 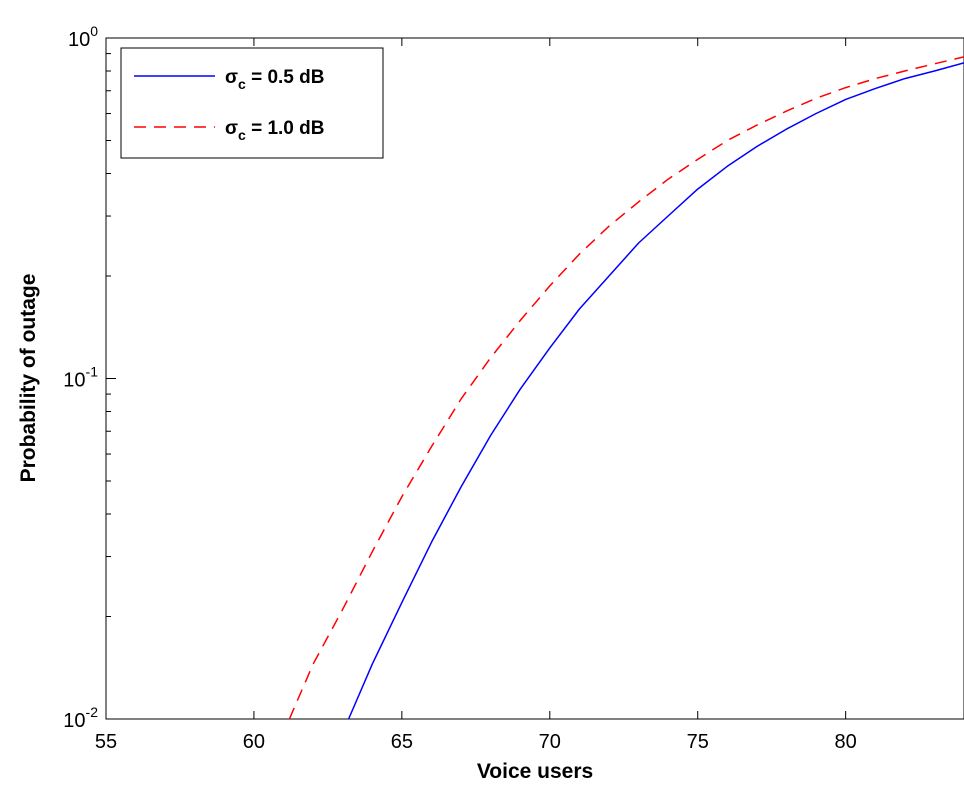 I want to click on y-tick-label: 10⁻¹, so click(x=80, y=378).